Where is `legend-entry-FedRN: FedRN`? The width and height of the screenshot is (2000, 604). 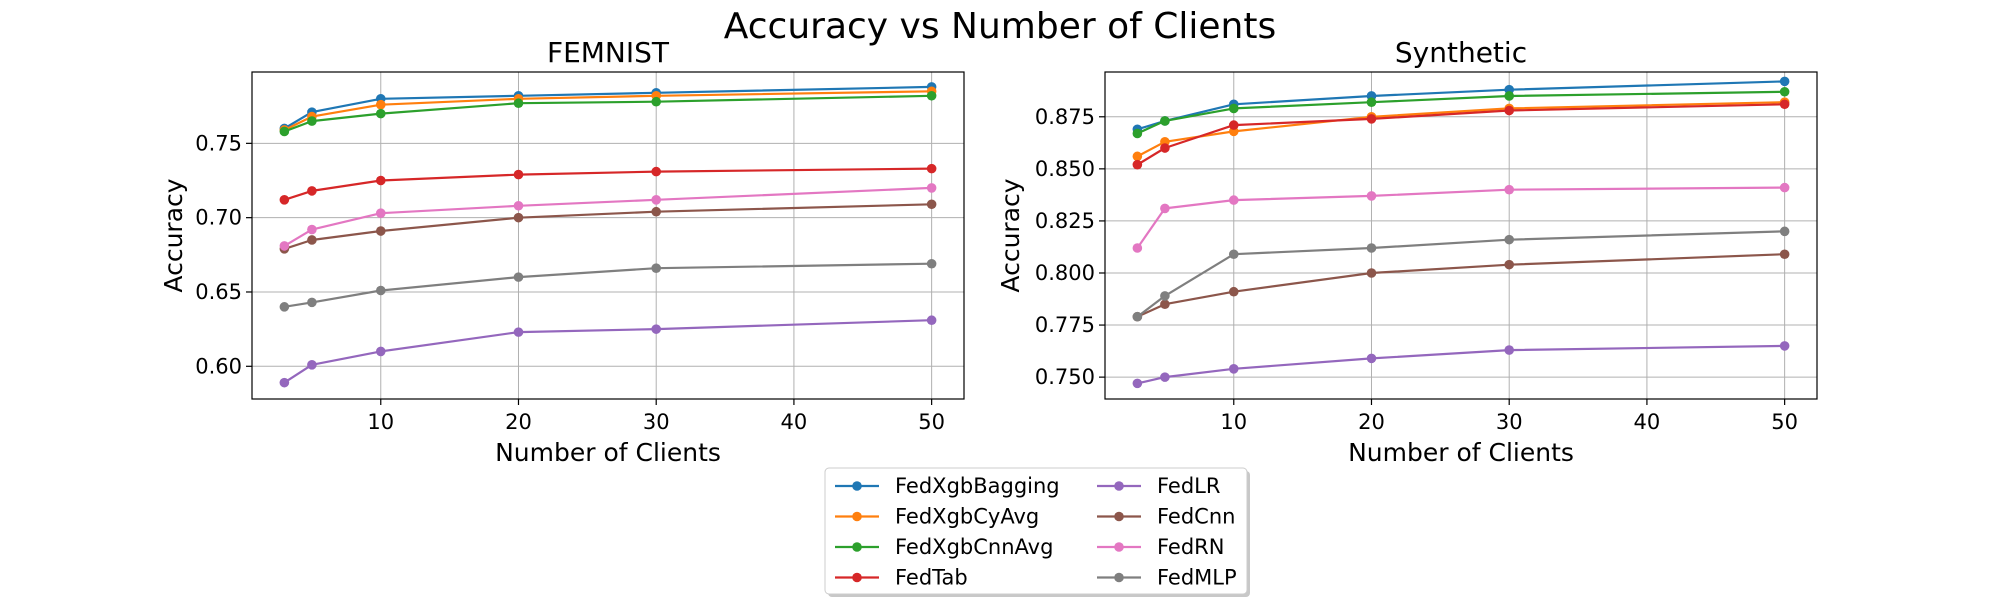
legend-entry-FedRN: FedRN is located at coordinates (1160, 547).